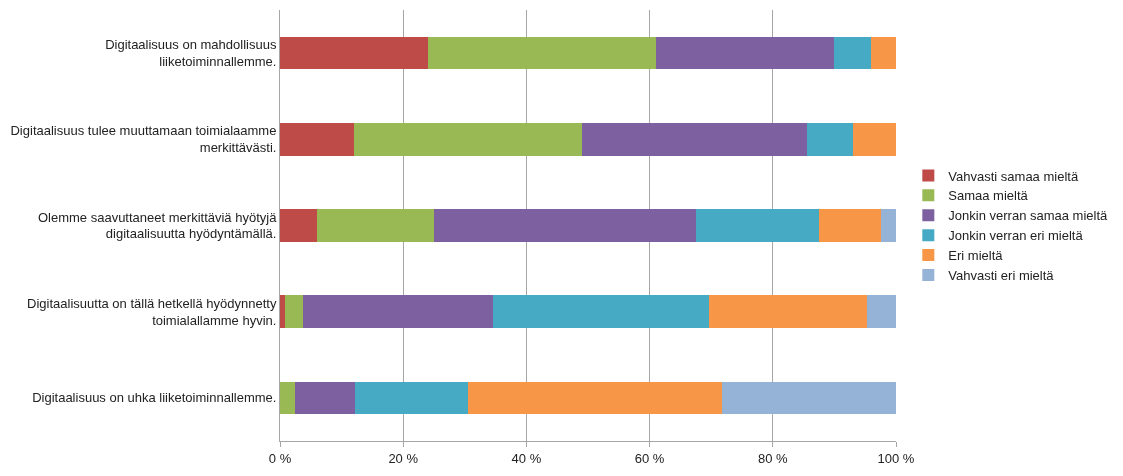 This screenshot has width=1123, height=476. Describe the element at coordinates (1013, 176) in the screenshot. I see `legend-label: Vahvasti samaa mieltä` at that location.